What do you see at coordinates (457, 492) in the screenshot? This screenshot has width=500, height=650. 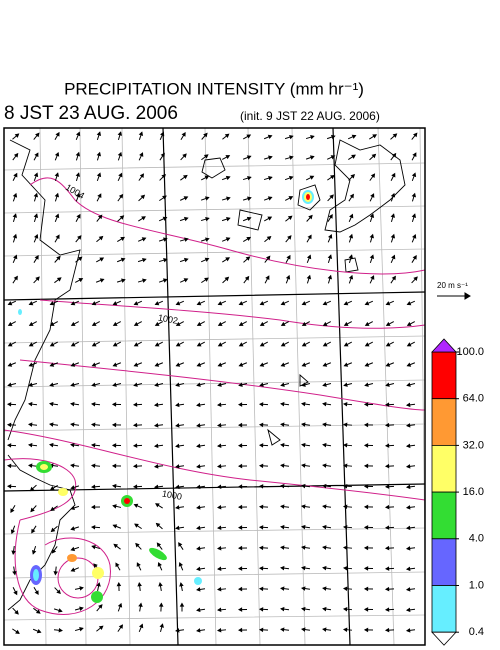 I see `colorbar: 100.0 64.0 32.0 16.0 4.0 1.0 0.4` at bounding box center [457, 492].